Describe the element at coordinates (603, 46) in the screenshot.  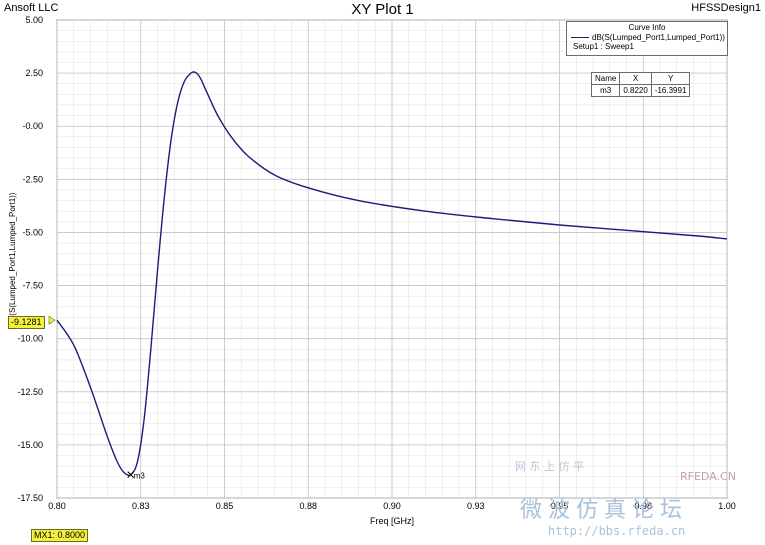
I see `legend-sweep: Setup1 : Sweep1` at that location.